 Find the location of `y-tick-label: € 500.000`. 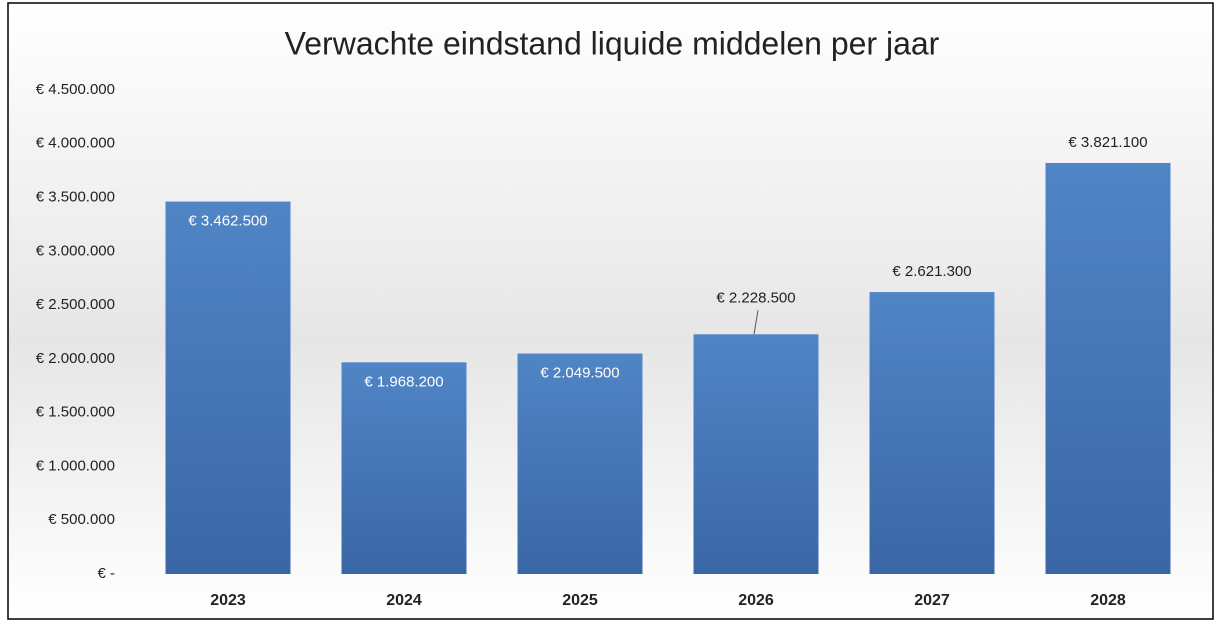

y-tick-label: € 500.000 is located at coordinates (81, 519).